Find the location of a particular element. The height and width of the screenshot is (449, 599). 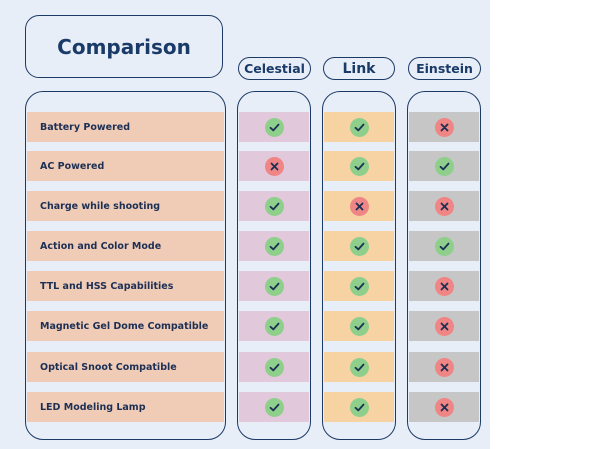

feature-label: Battery Powered is located at coordinates (125, 127).